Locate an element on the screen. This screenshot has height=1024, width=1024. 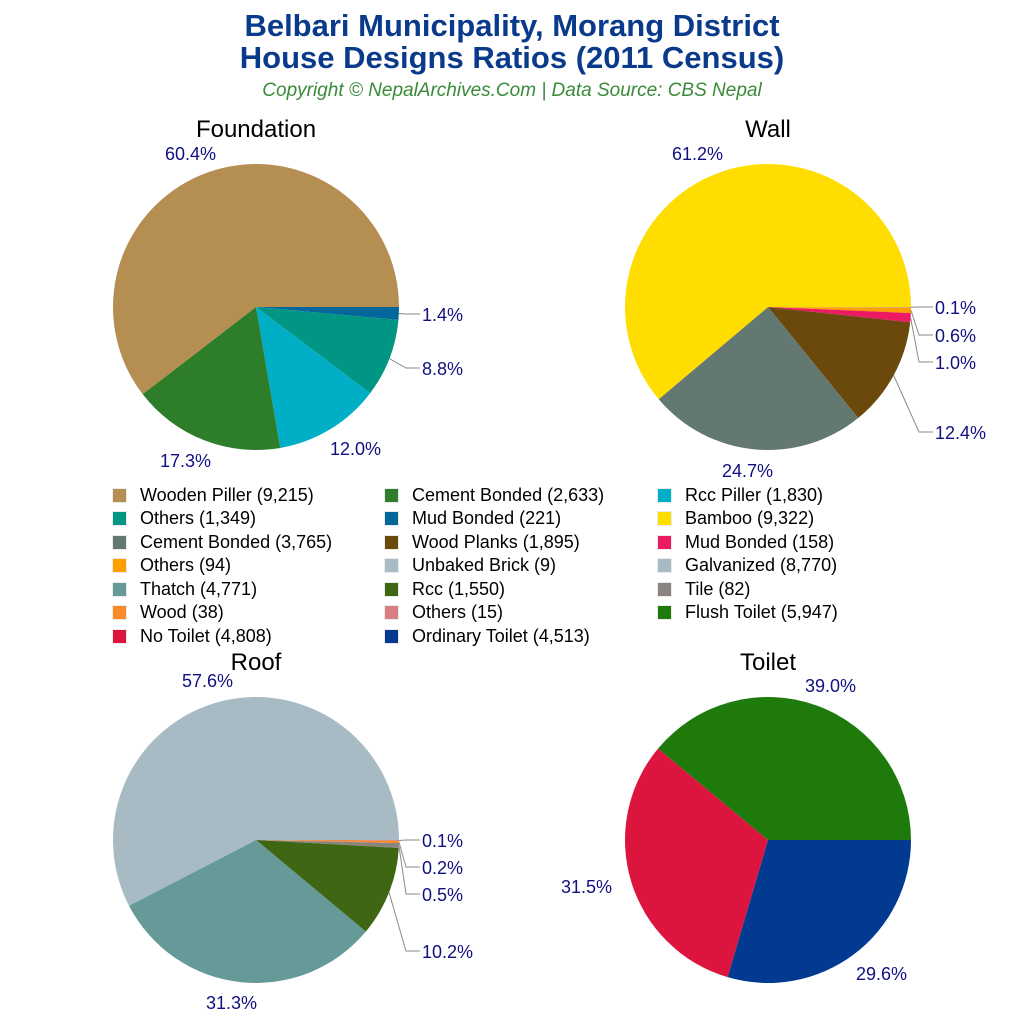
percent-label: 24.7% is located at coordinates (747, 471).